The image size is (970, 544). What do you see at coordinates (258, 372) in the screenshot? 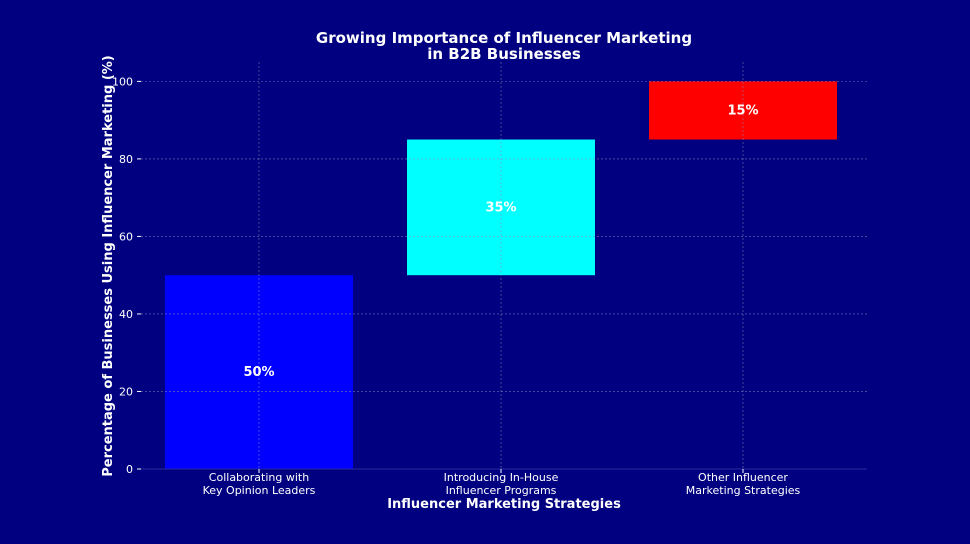
I see `data-label-1: 50%` at bounding box center [258, 372].